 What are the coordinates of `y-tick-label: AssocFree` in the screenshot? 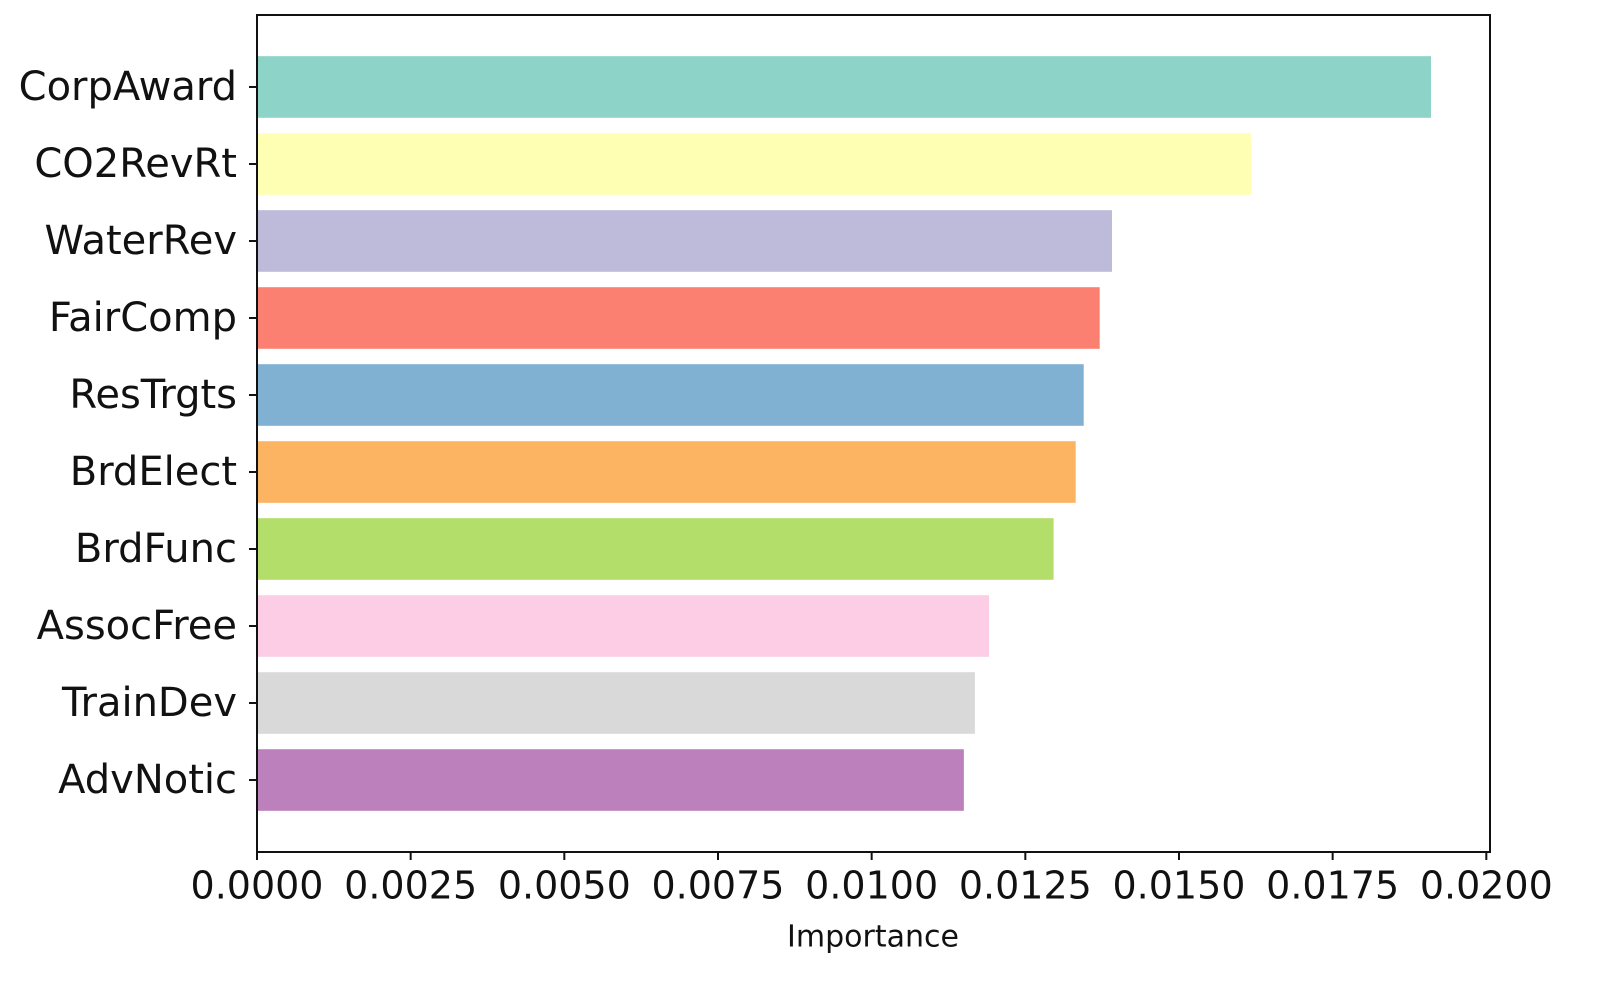 It's located at (137, 626).